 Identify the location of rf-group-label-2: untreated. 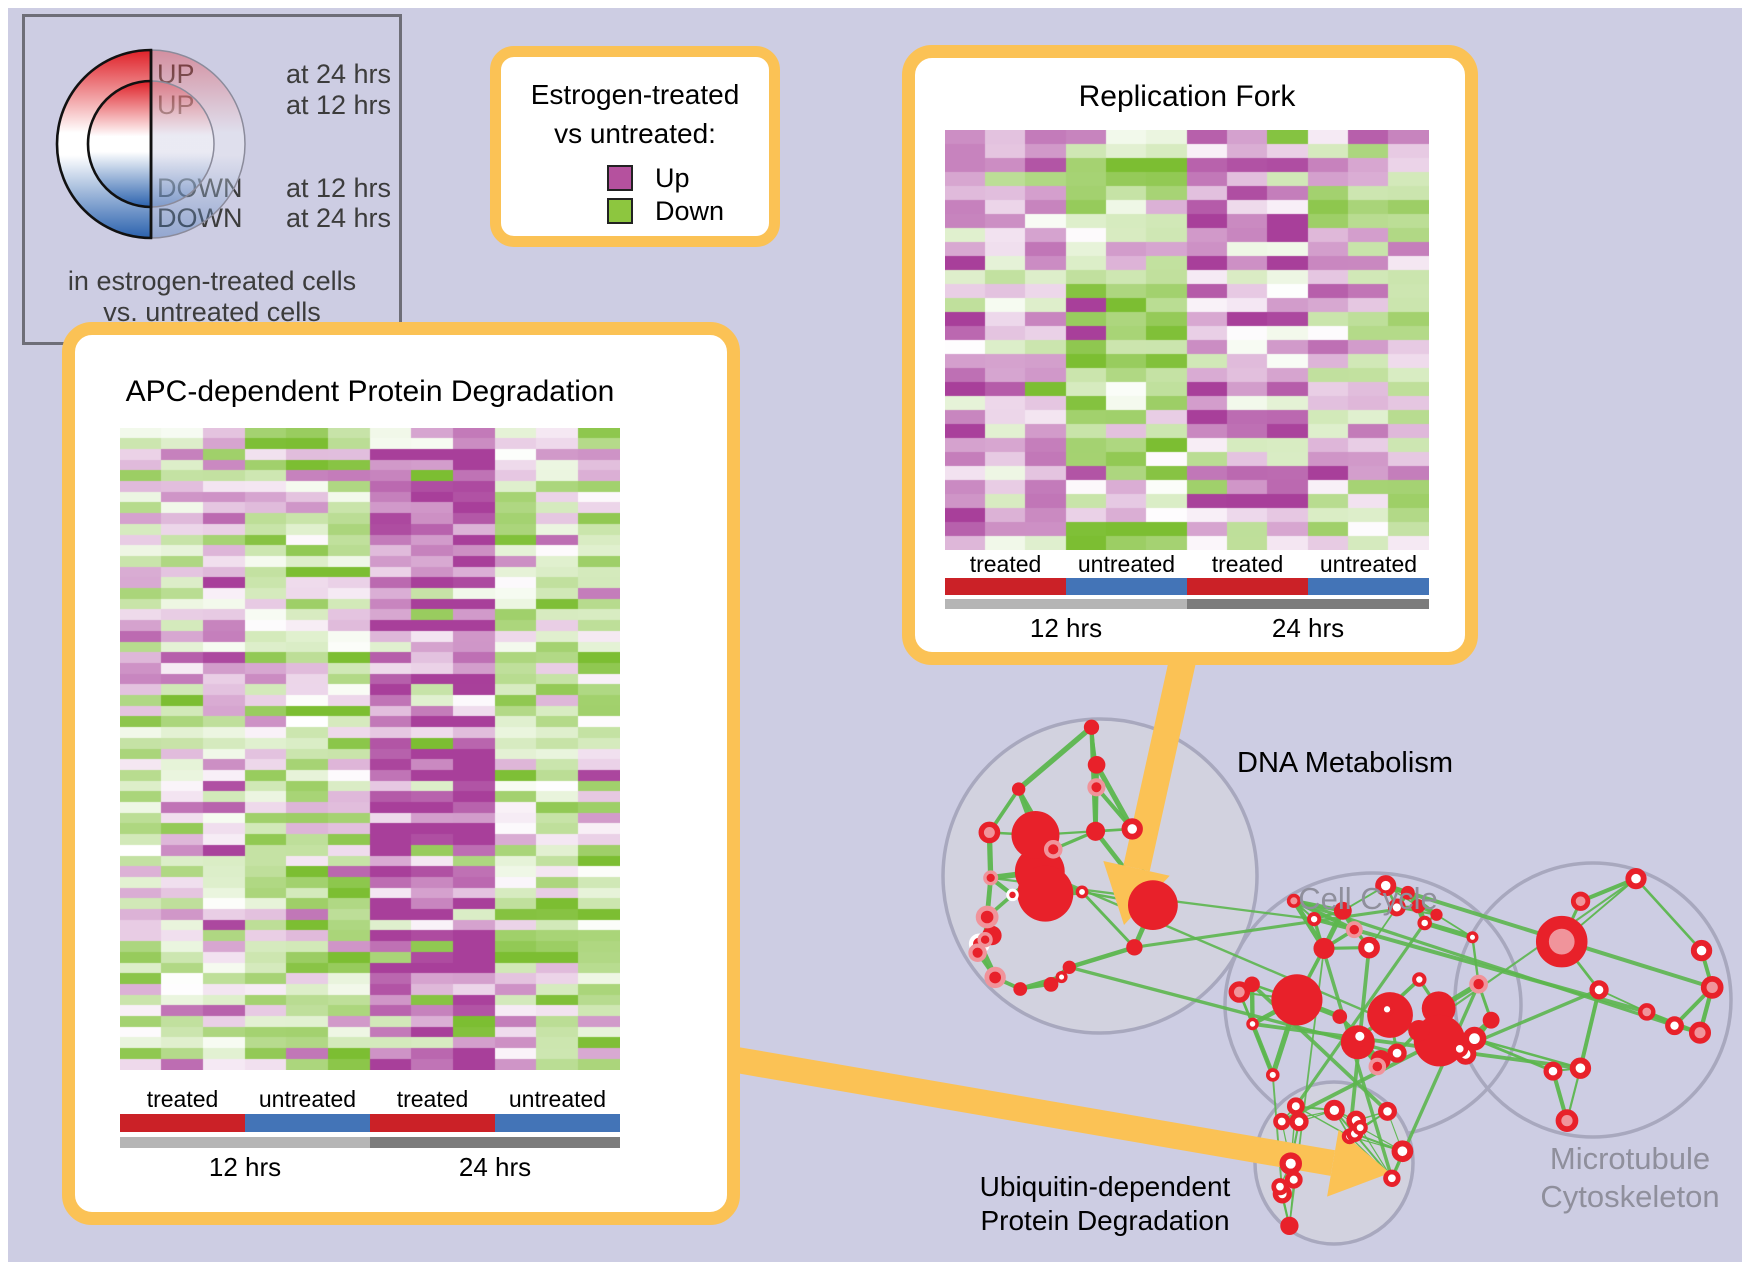
(1126, 564).